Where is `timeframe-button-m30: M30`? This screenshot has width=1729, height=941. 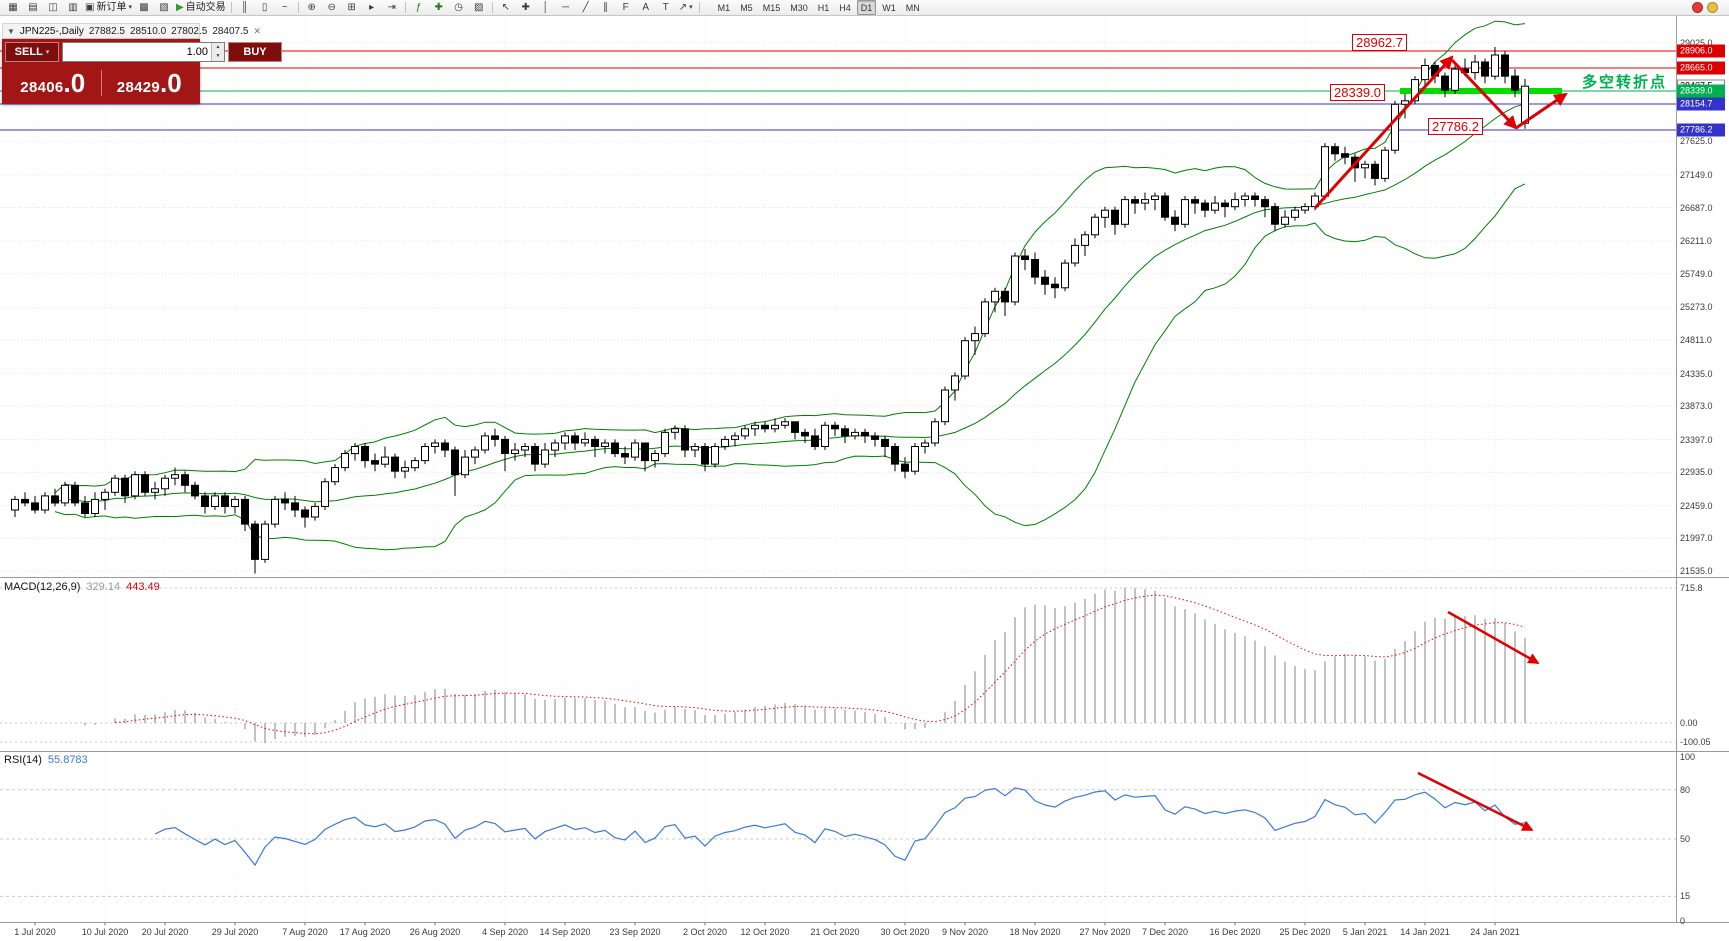 timeframe-button-m30: M30 is located at coordinates (799, 7).